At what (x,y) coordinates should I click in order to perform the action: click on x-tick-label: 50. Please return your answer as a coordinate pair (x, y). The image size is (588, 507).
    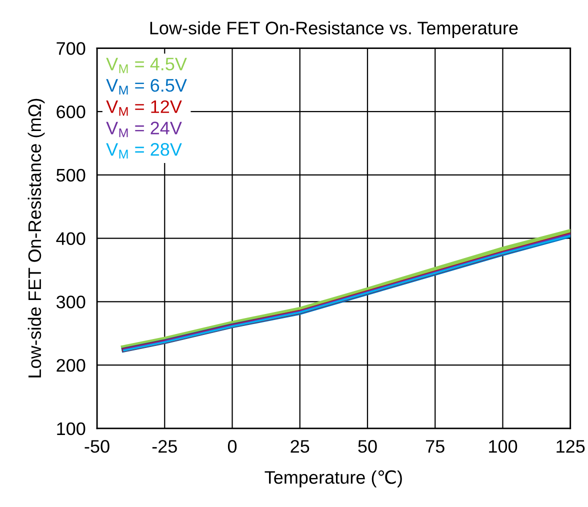
    Looking at the image, I should click on (367, 446).